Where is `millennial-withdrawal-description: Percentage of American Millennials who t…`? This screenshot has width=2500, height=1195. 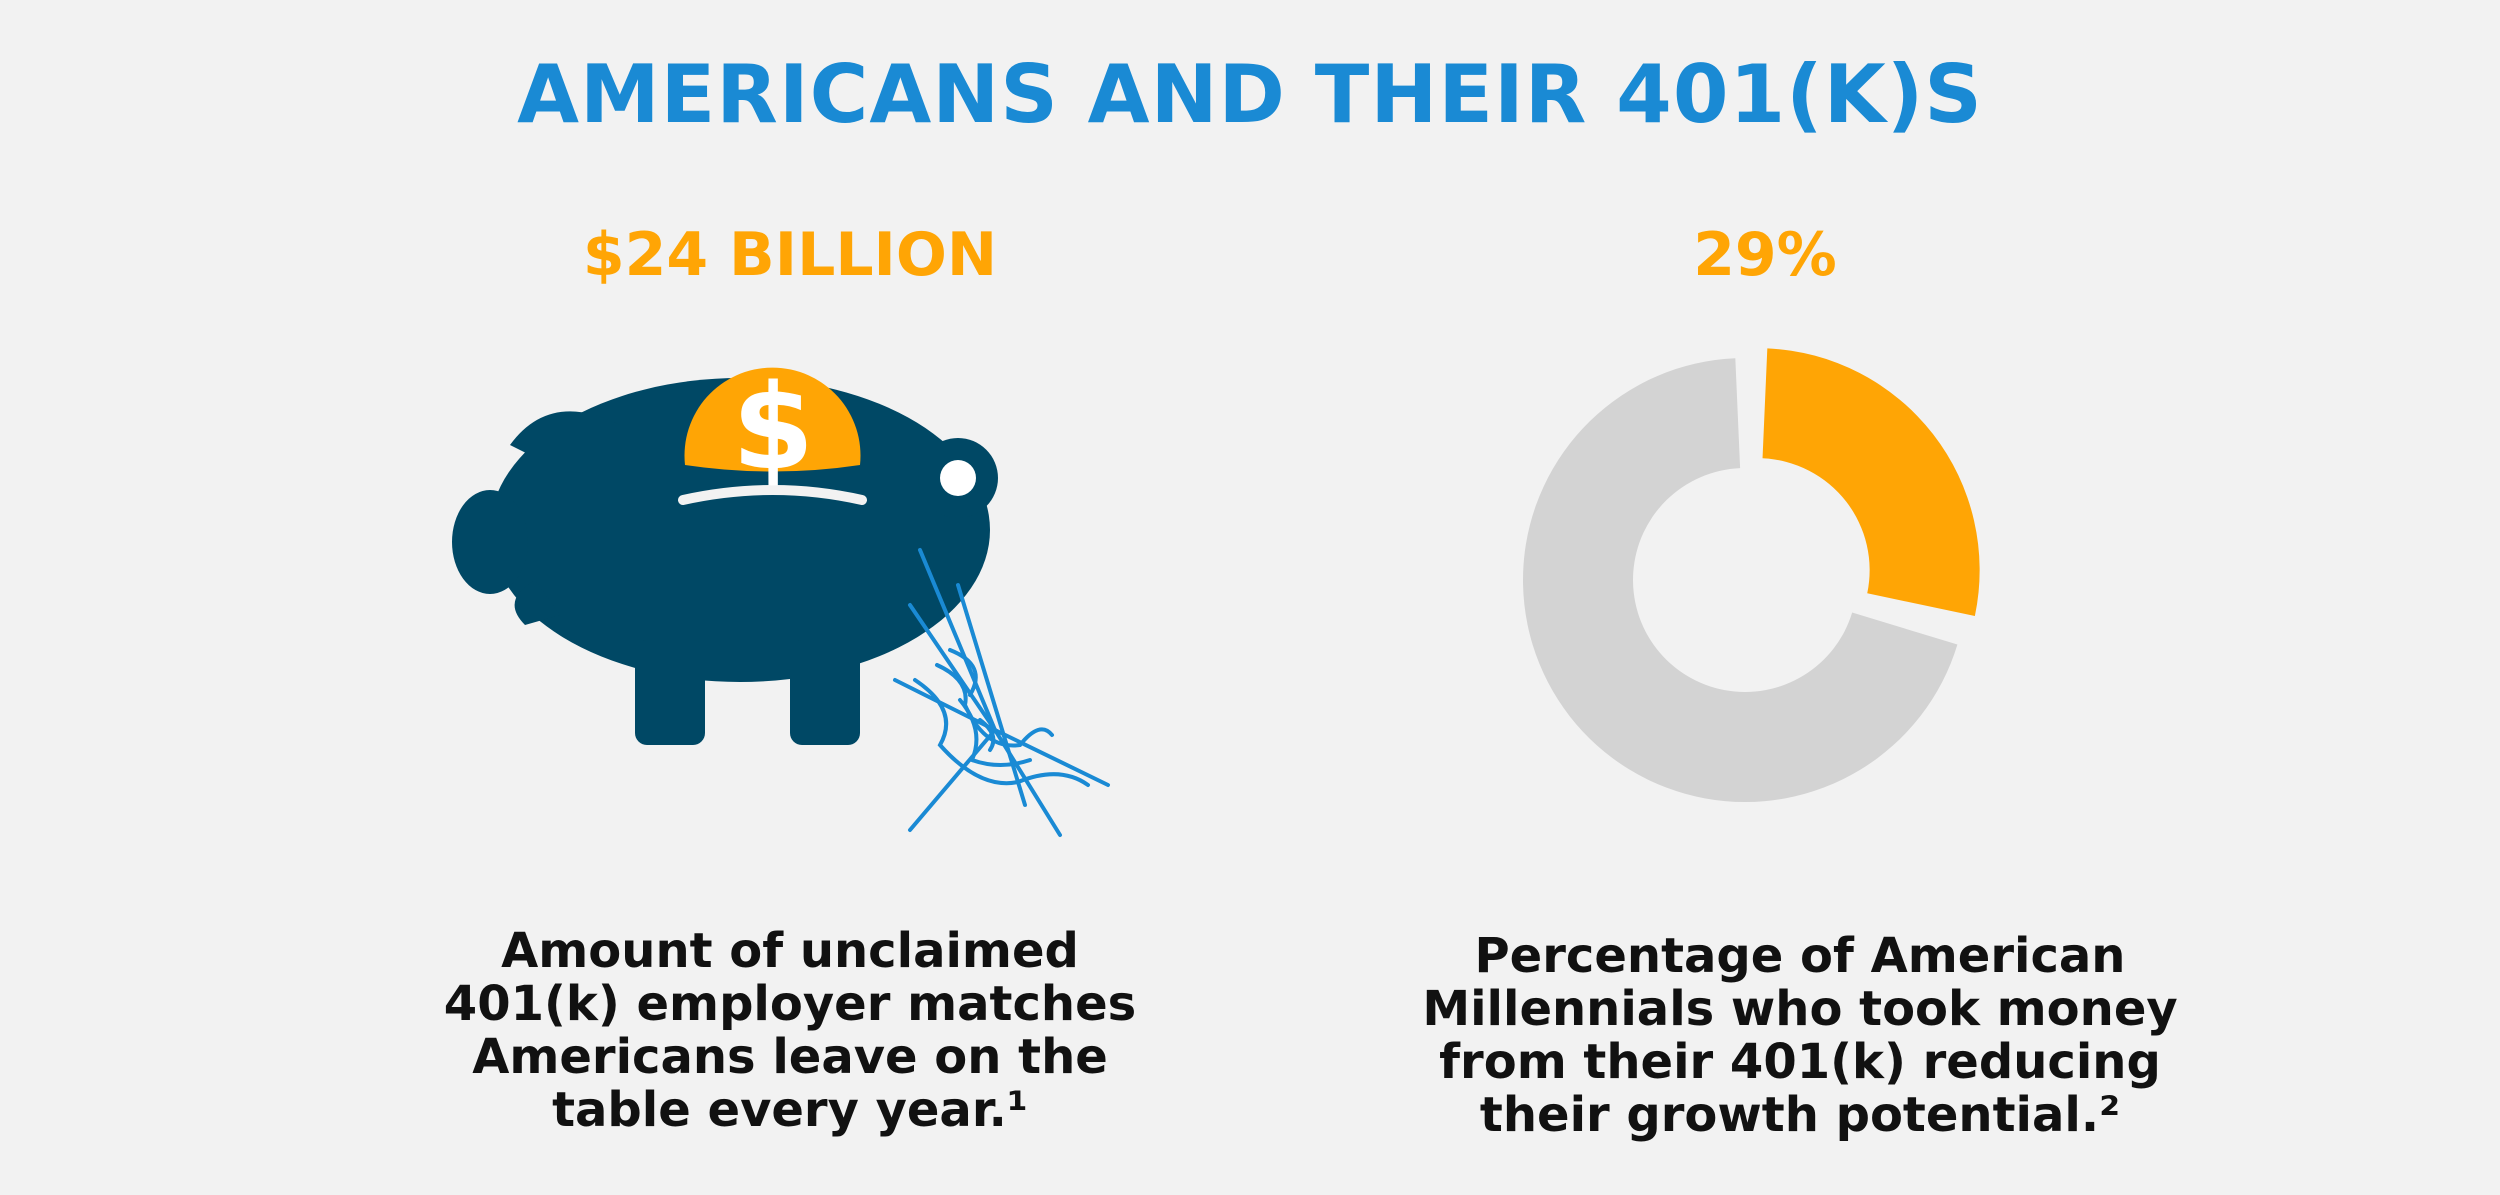
millennial-withdrawal-description: Percentage of American Millennials who t… is located at coordinates (1800, 1036).